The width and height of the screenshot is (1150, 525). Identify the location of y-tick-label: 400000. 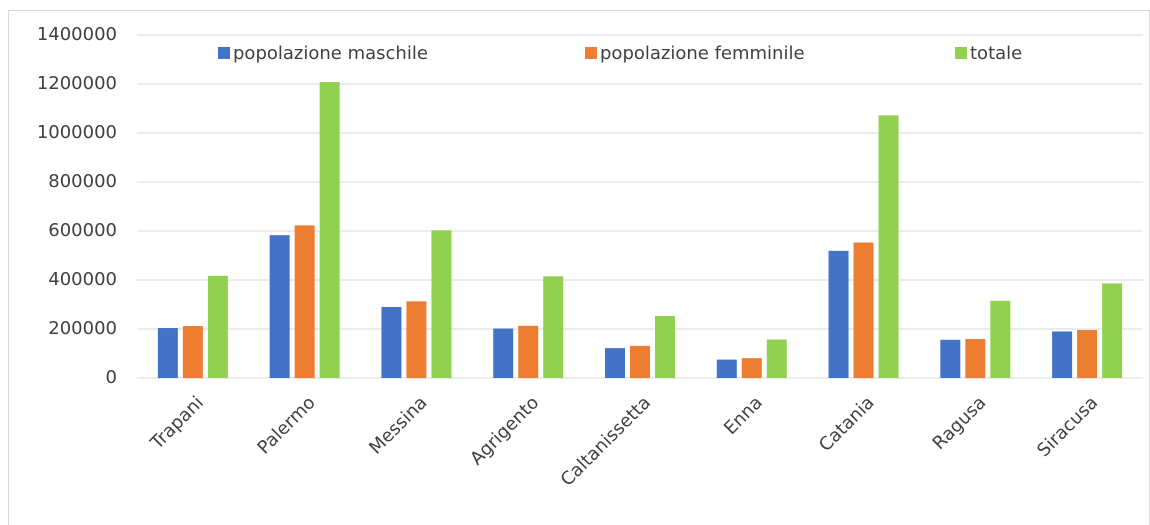
(82, 279).